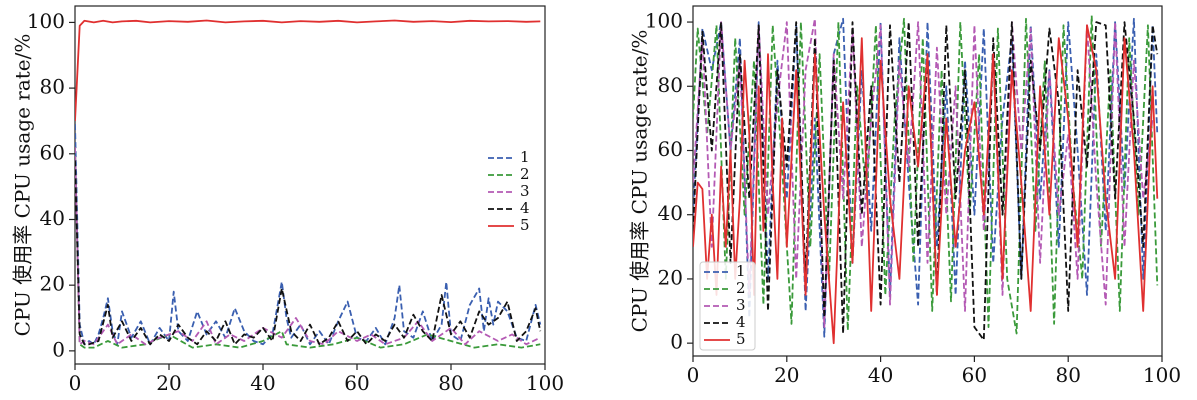  I want to click on right-y-axis-label: CPU 使用率 CPU usage rate/%, so click(640, 181).